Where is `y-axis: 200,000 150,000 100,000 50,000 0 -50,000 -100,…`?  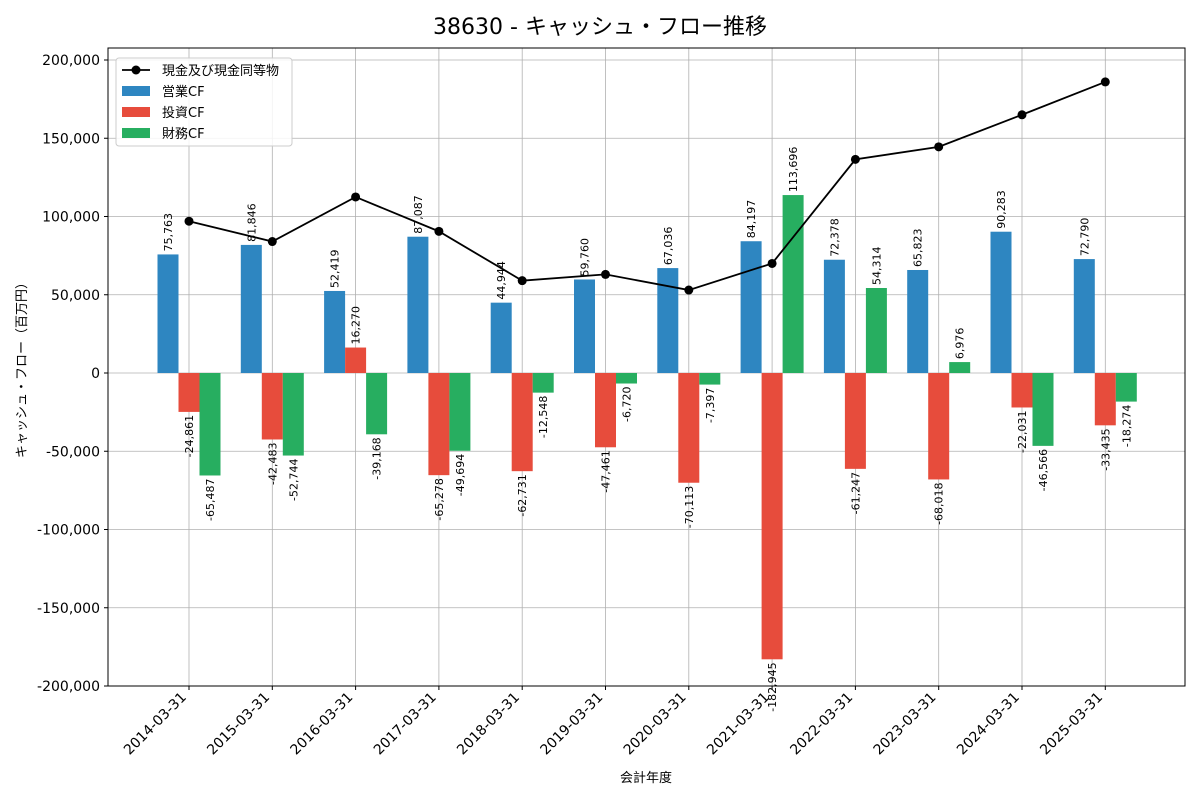 y-axis: 200,000 150,000 100,000 50,000 0 -50,000 -100,… is located at coordinates (72, 374).